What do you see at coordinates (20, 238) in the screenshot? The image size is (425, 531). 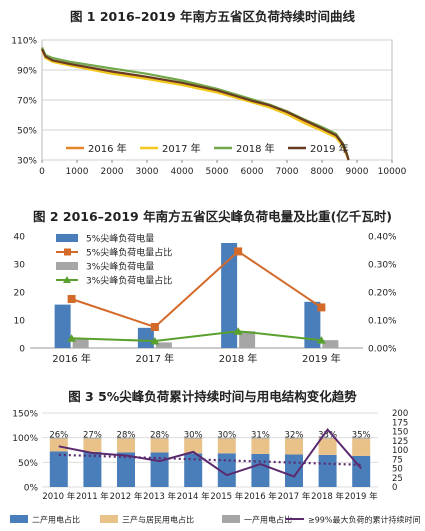 I see `y-tick-label: 40` at bounding box center [20, 238].